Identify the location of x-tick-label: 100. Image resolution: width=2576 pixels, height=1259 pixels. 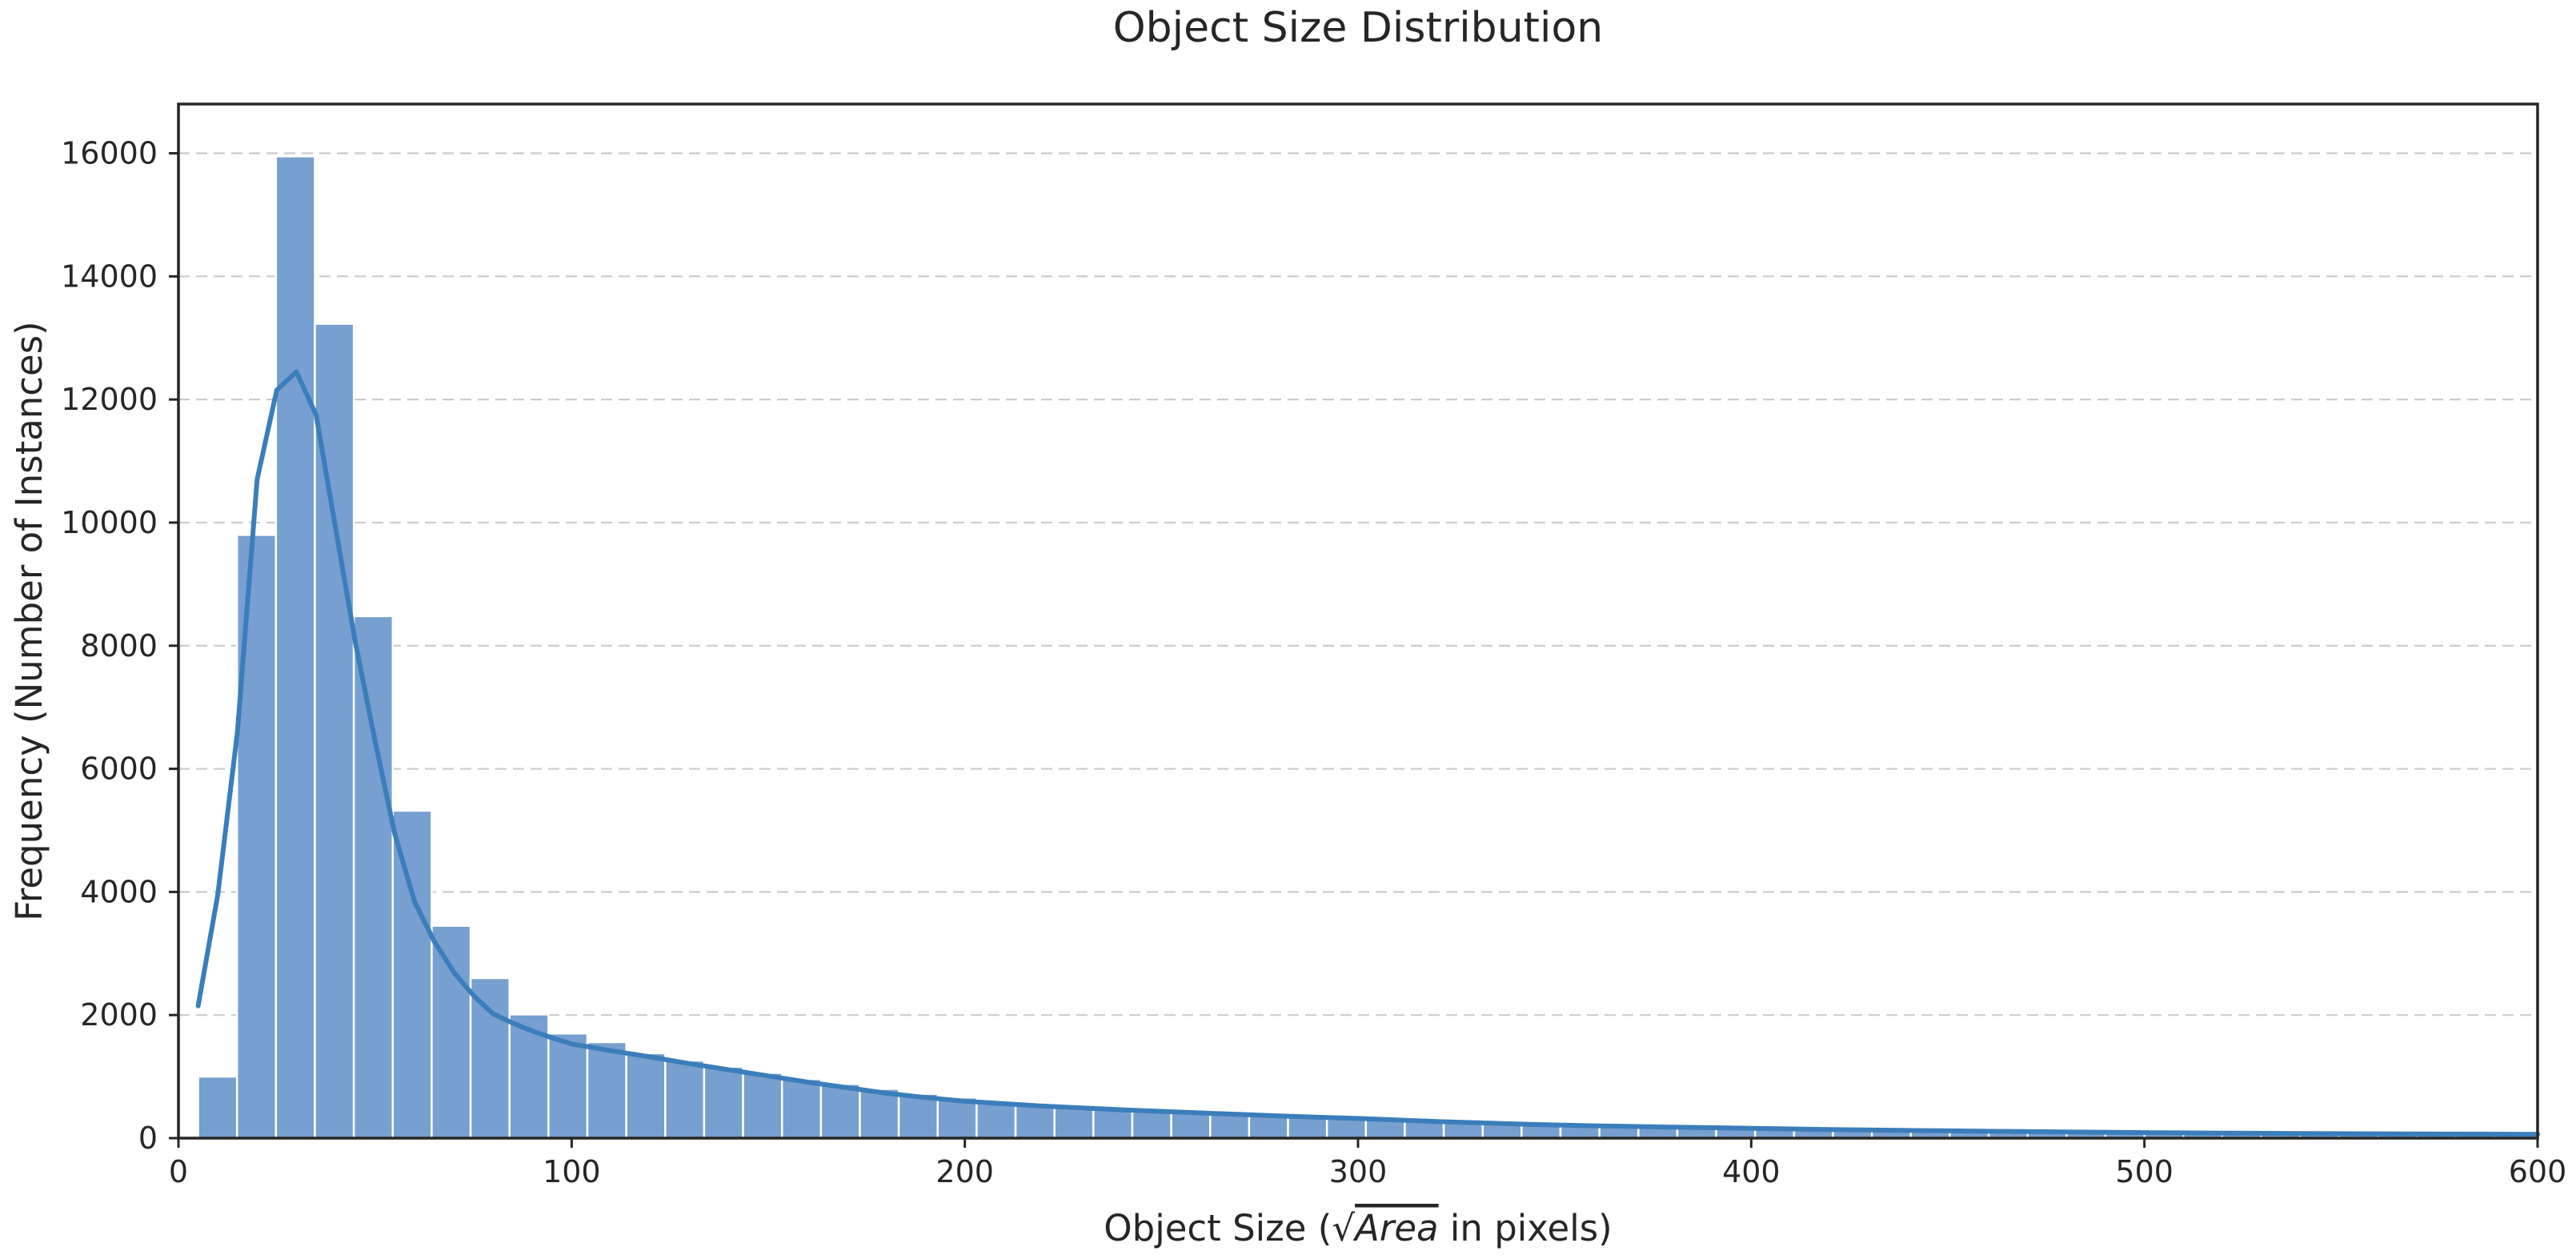
(572, 1171).